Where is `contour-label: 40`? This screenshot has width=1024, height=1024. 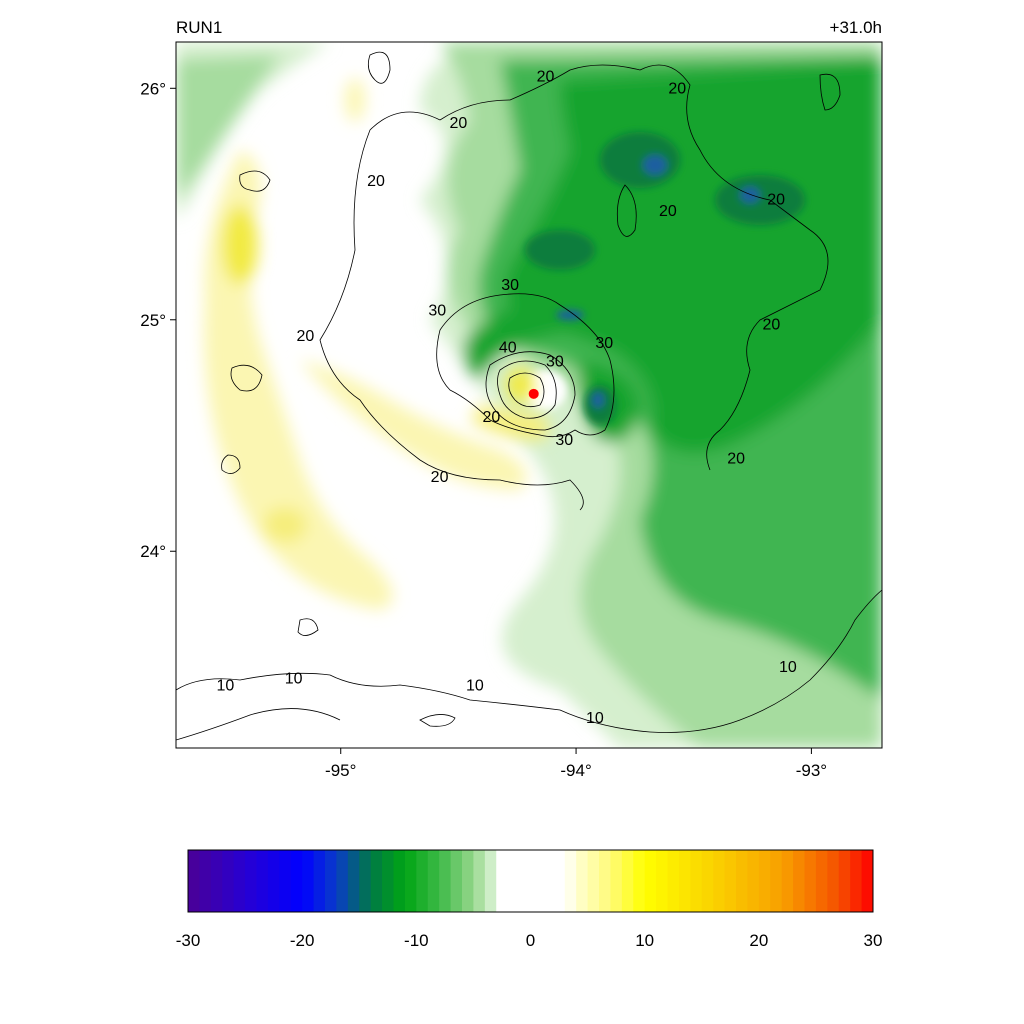
contour-label: 40 is located at coordinates (508, 348).